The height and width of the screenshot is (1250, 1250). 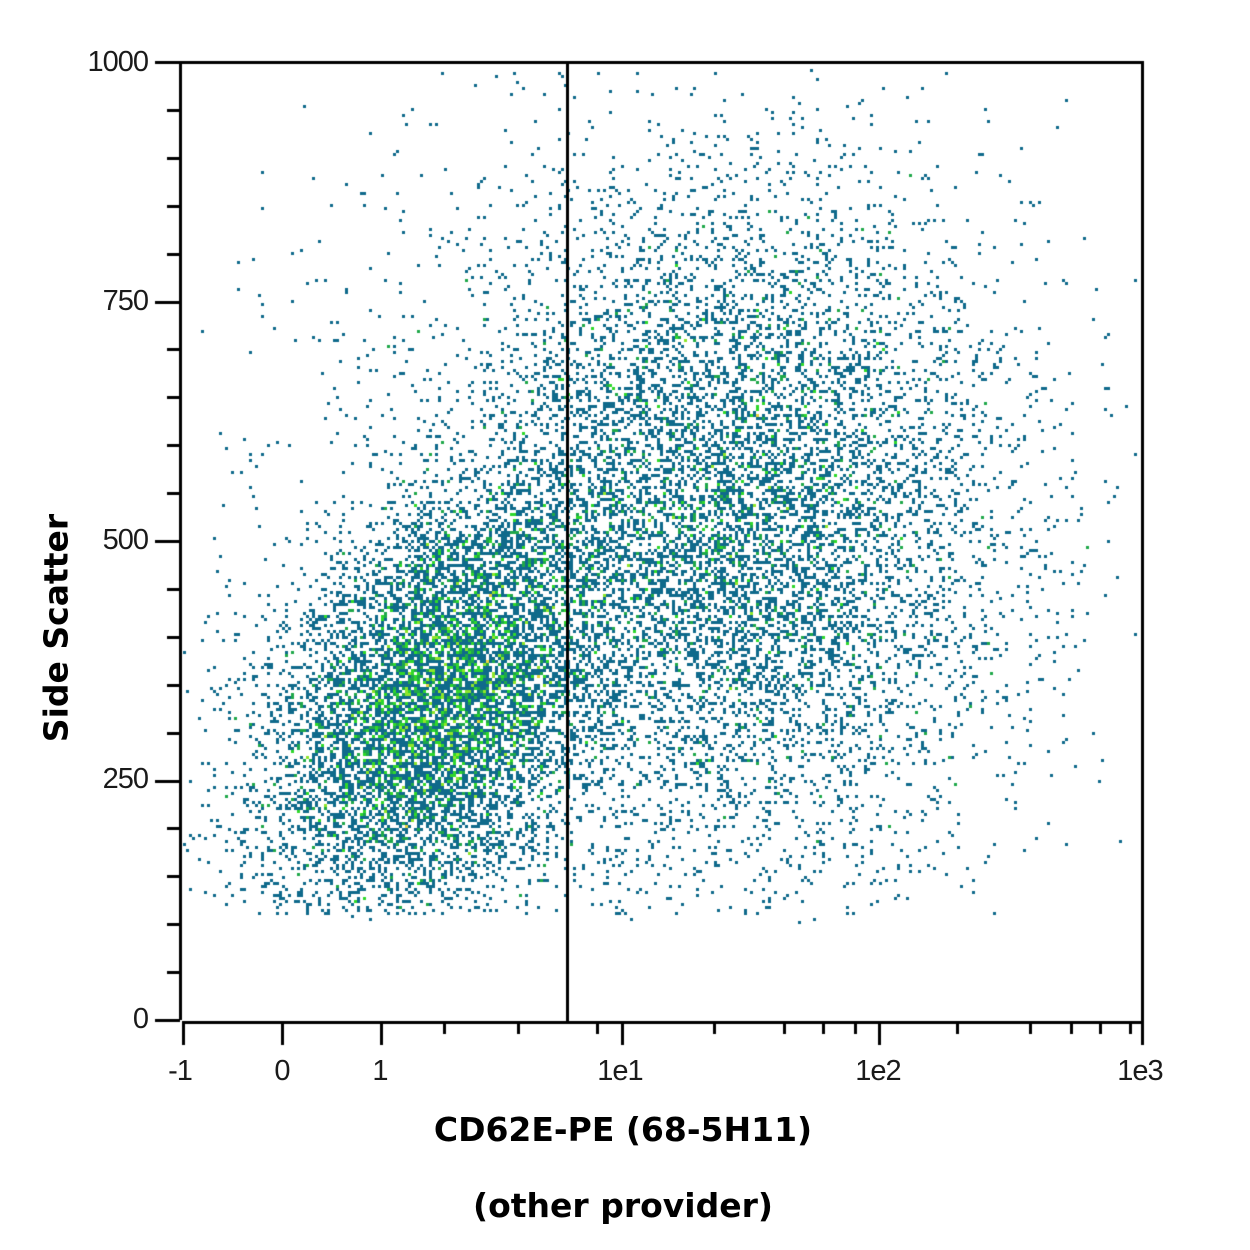 I want to click on y-tick-label-250: 250, so click(x=125, y=779).